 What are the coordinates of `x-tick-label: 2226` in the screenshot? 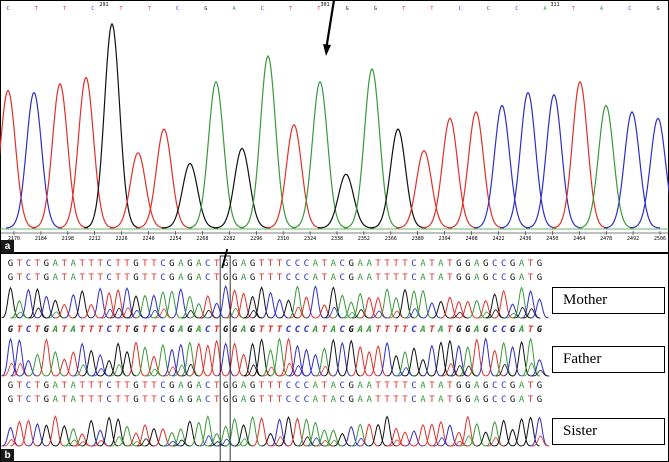 It's located at (122, 239).